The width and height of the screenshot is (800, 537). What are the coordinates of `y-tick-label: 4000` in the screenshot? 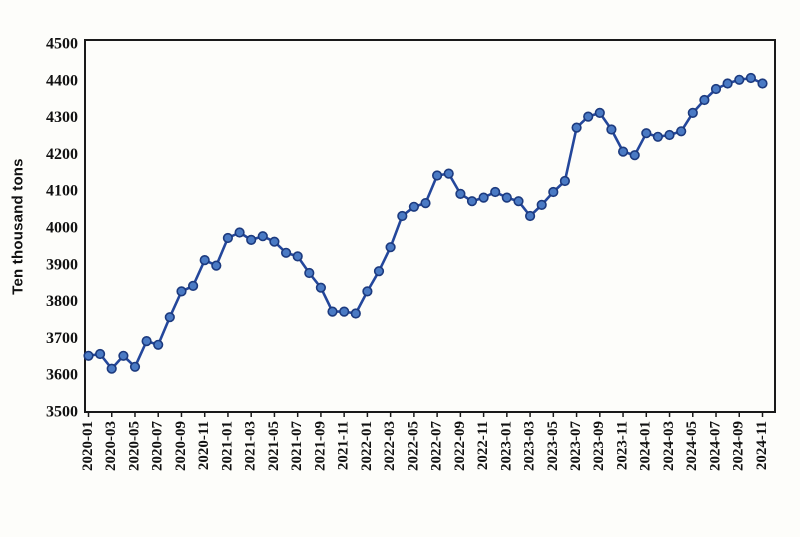 It's located at (62, 228).